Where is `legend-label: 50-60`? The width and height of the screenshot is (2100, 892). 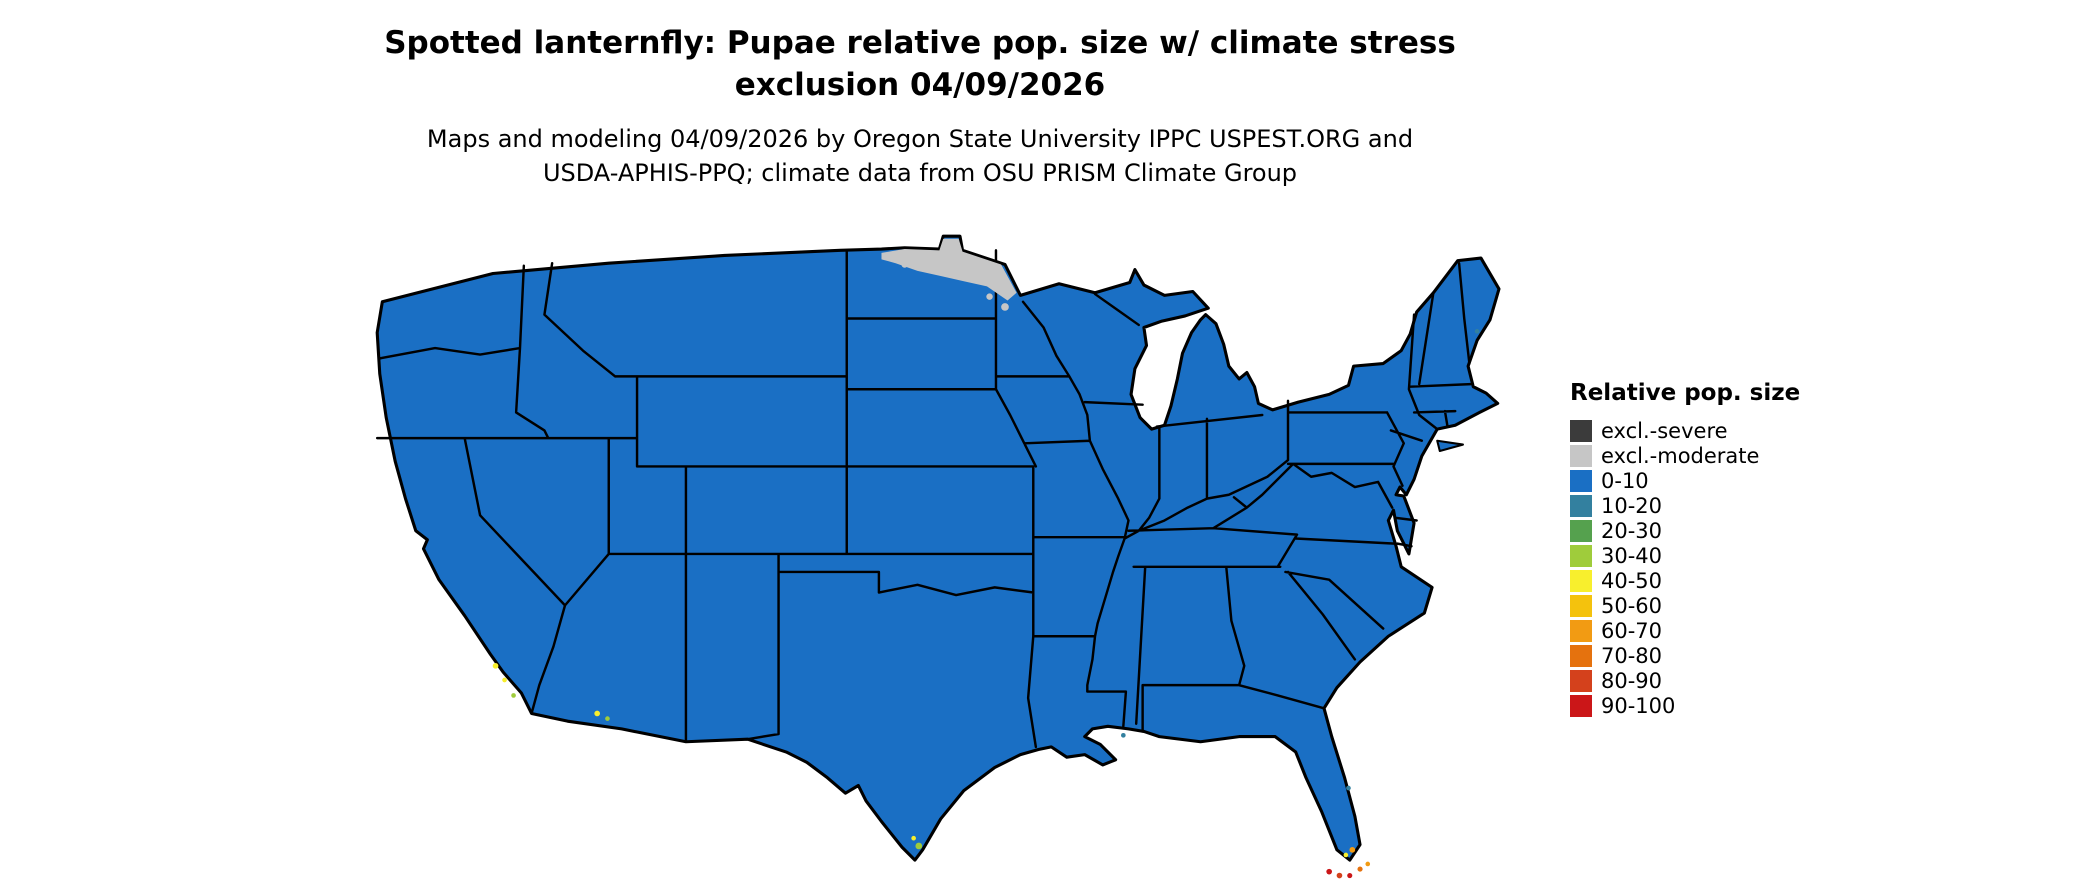 legend-label: 50-60 is located at coordinates (1632, 605).